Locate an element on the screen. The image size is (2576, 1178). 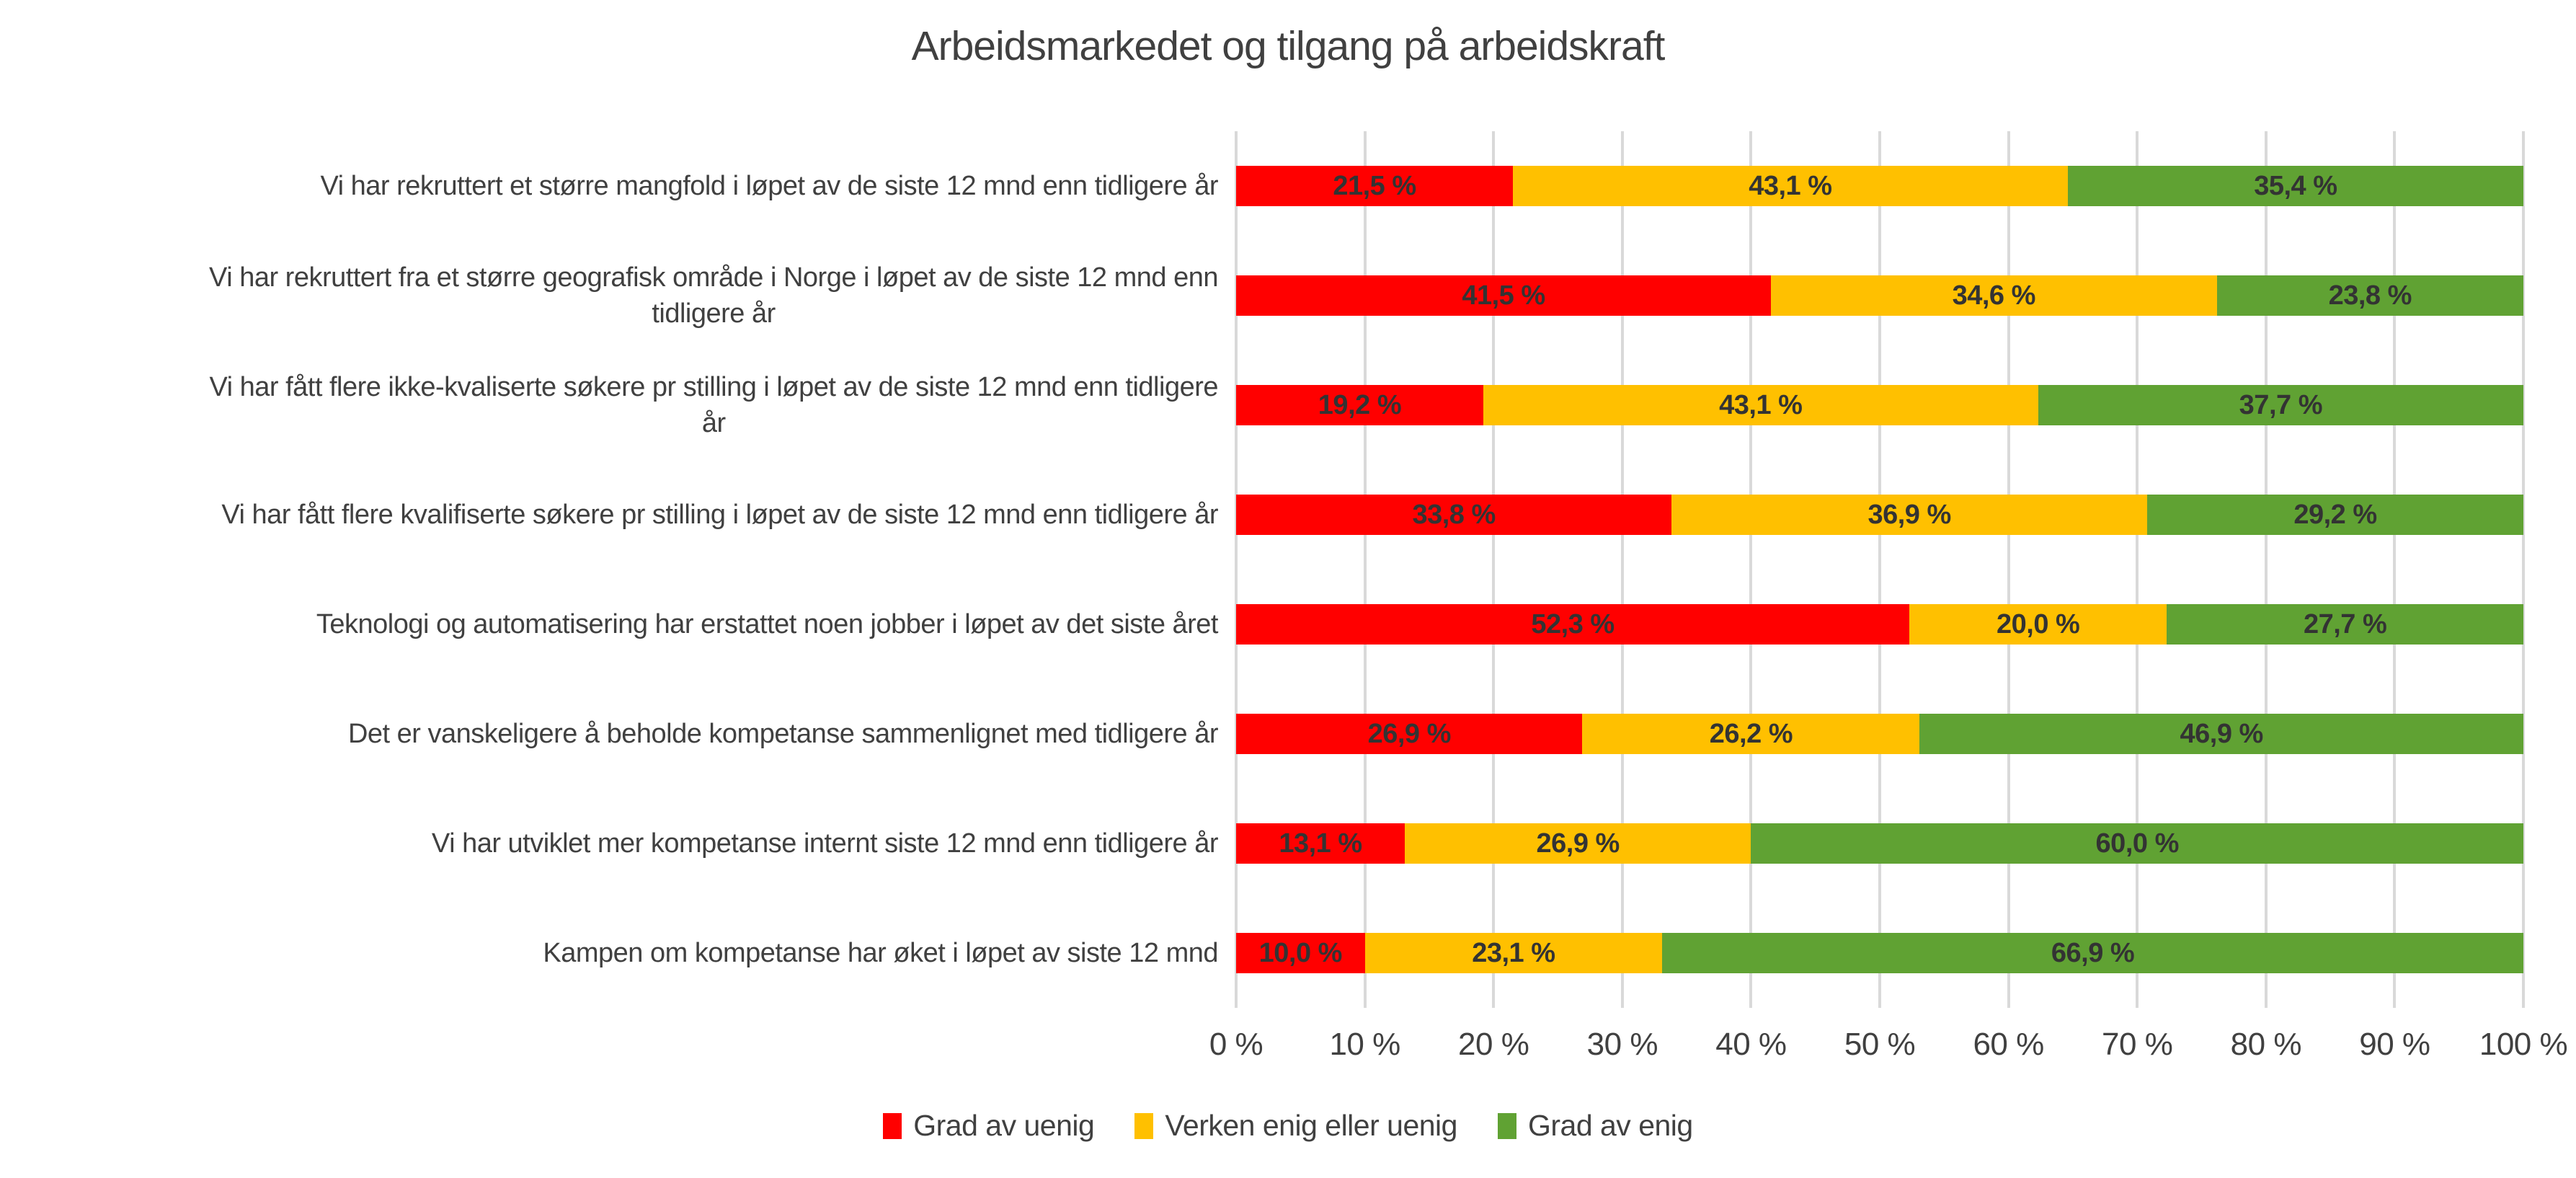
x-axis-tick-label: 40 % is located at coordinates (1751, 1044).